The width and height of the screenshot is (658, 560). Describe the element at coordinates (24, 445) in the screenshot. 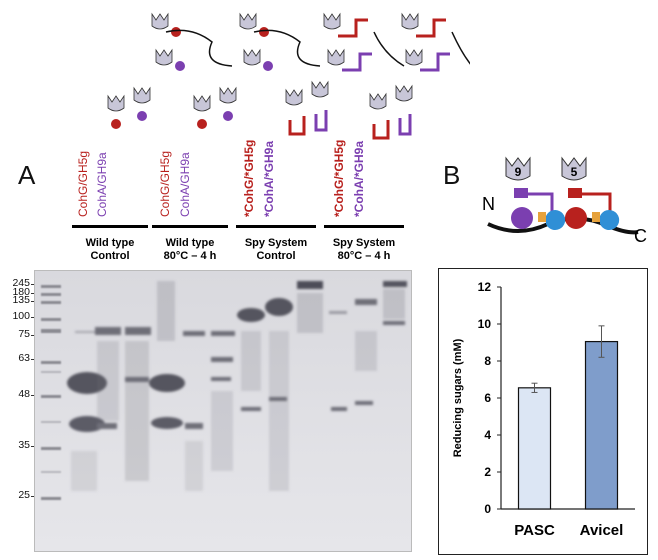

I see `mw-marker-35: 35` at that location.